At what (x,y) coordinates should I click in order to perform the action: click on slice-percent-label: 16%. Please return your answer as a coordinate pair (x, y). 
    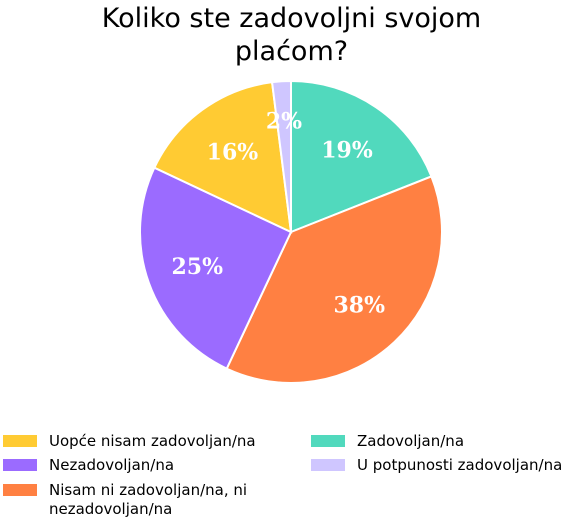
    Looking at the image, I should click on (233, 152).